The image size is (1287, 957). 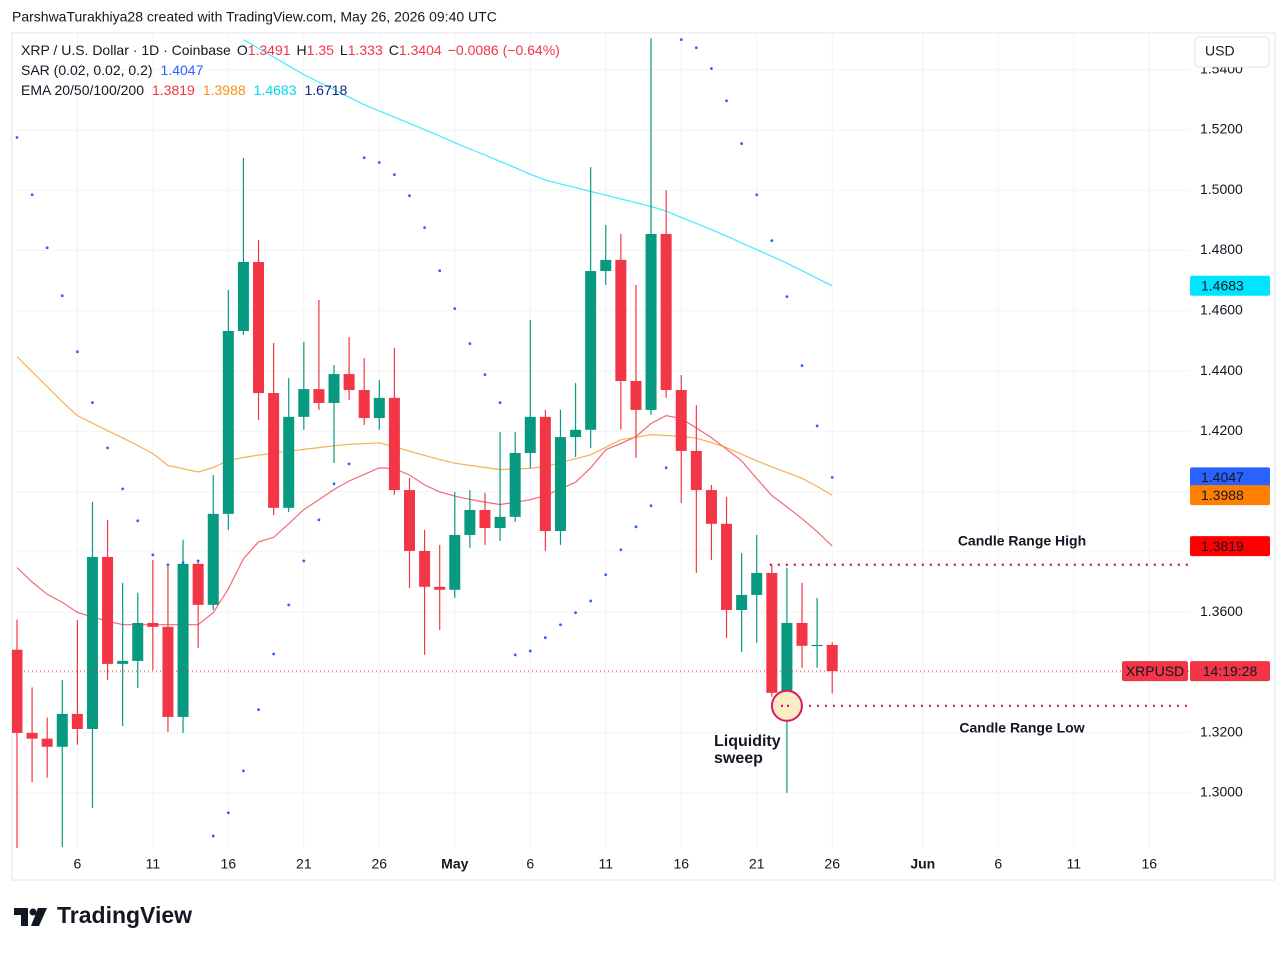 I want to click on price-tag-label: 1.3988, so click(x=1222, y=495).